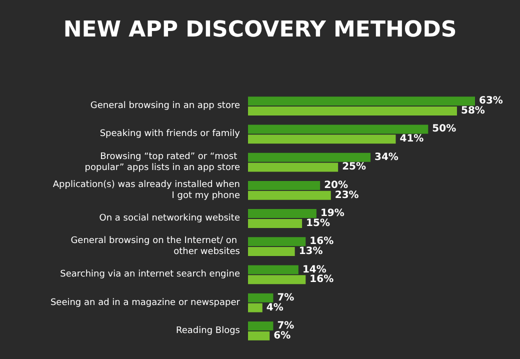 This screenshot has width=520, height=359. What do you see at coordinates (162, 162) in the screenshot?
I see `y-tick-label: Browsing “top rated” or “most popular” apps lists in an app store` at bounding box center [162, 162].